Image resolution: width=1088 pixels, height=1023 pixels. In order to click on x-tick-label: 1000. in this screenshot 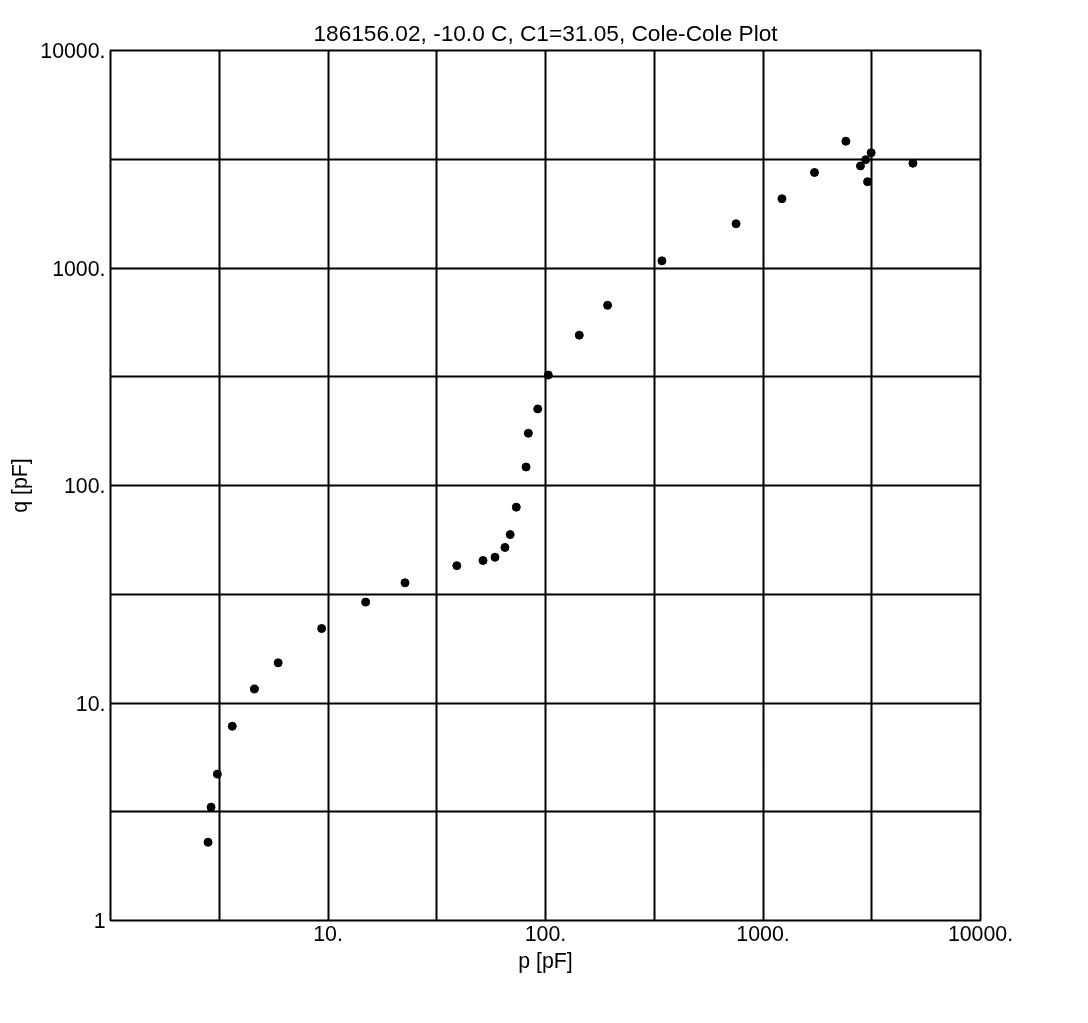, I will do `click(763, 933)`.